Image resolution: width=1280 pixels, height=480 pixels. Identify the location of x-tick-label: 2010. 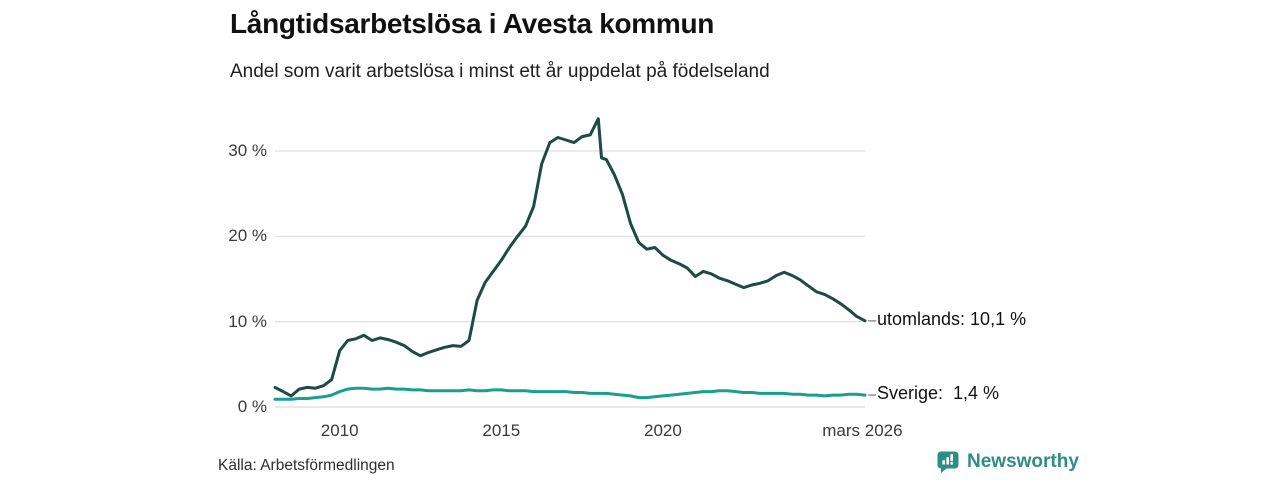
(339, 430).